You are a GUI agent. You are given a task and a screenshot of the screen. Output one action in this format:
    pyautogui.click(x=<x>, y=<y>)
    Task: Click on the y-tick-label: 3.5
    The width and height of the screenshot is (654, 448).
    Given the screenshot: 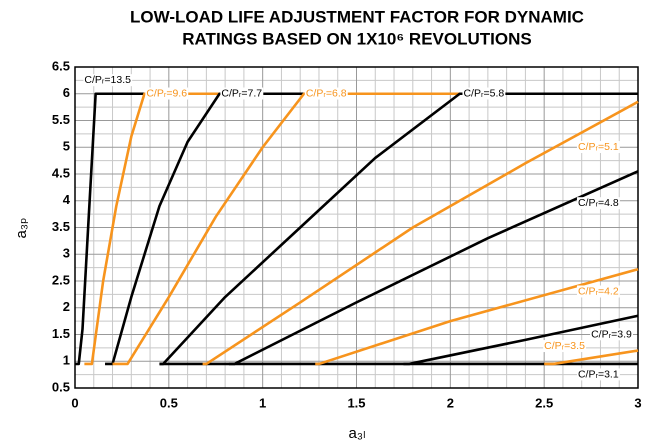 What is the action you would take?
    pyautogui.click(x=61, y=226)
    